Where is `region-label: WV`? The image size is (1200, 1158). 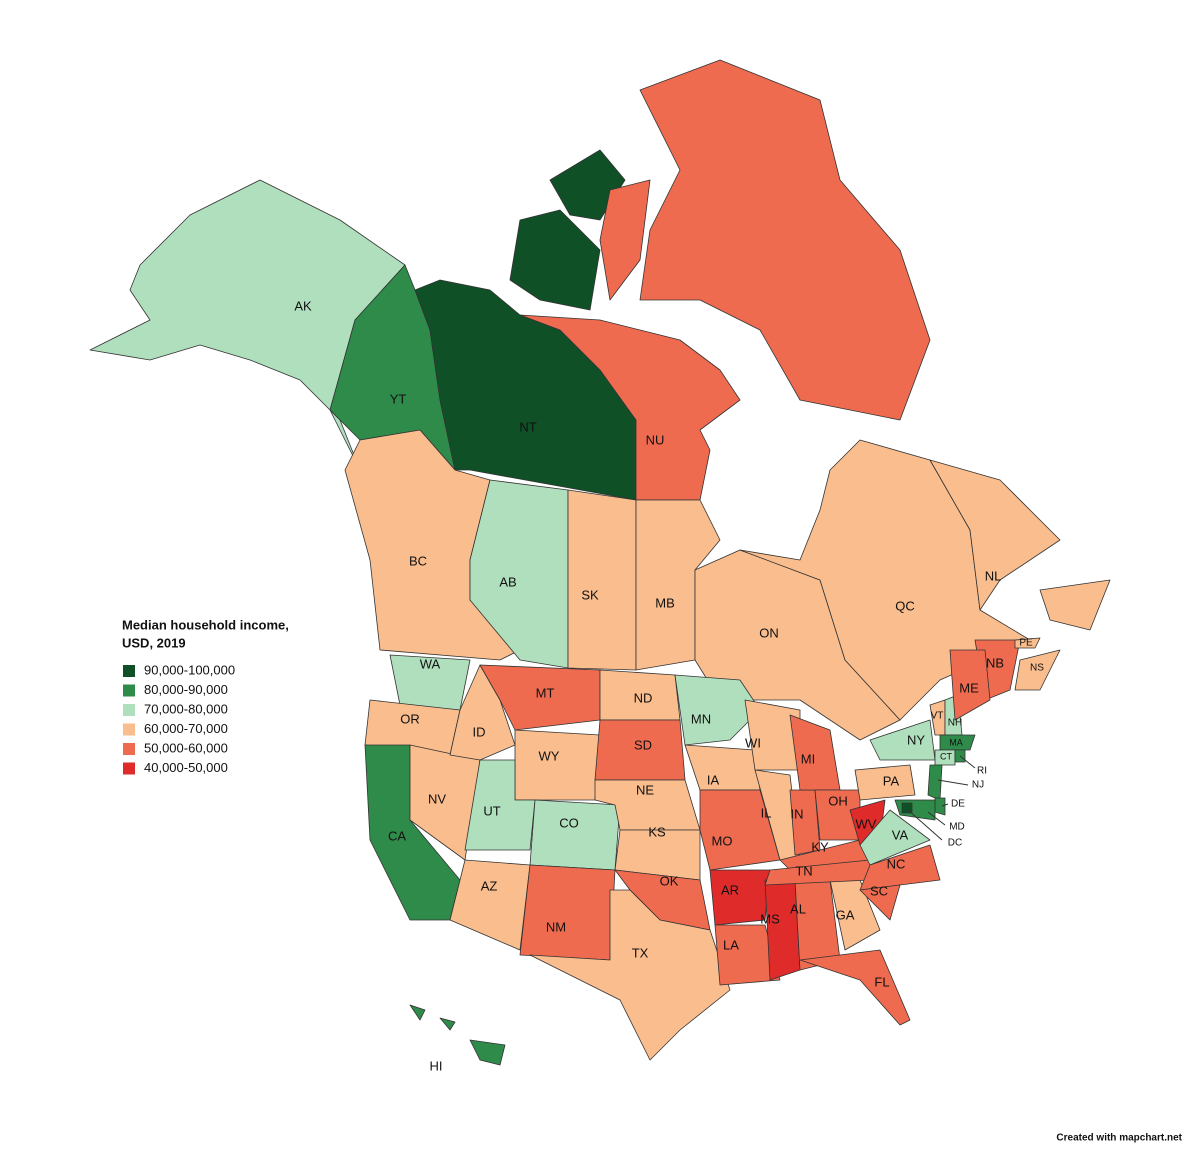 region-label: WV is located at coordinates (866, 823).